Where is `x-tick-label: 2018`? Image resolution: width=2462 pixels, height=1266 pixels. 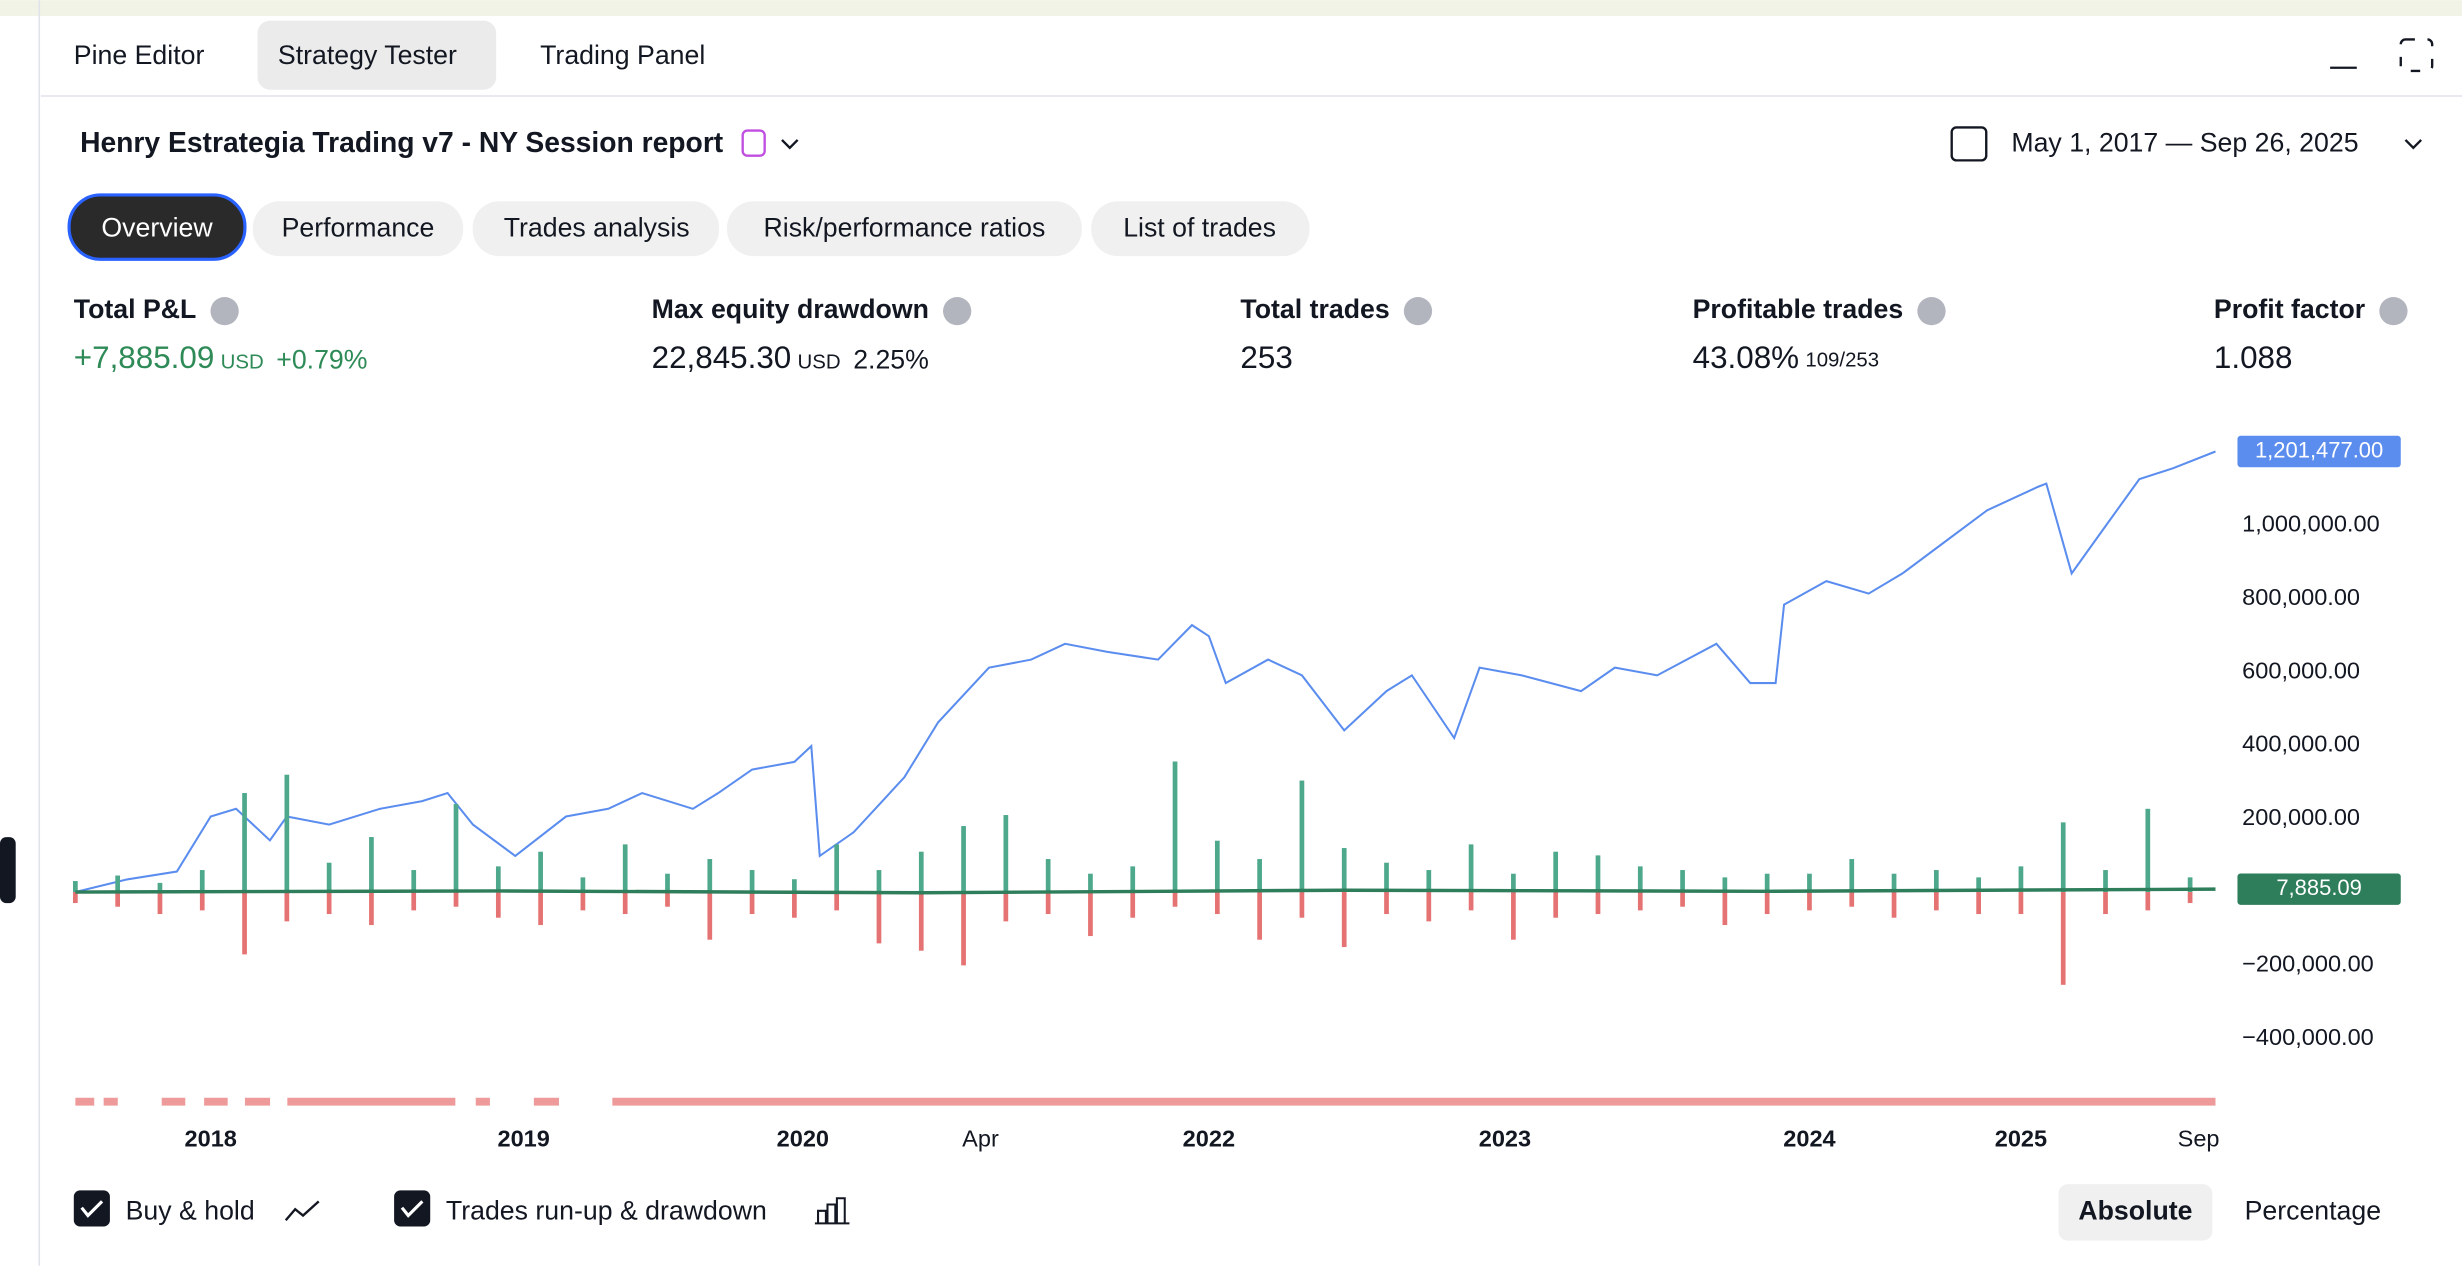 x-tick-label: 2018 is located at coordinates (211, 1138).